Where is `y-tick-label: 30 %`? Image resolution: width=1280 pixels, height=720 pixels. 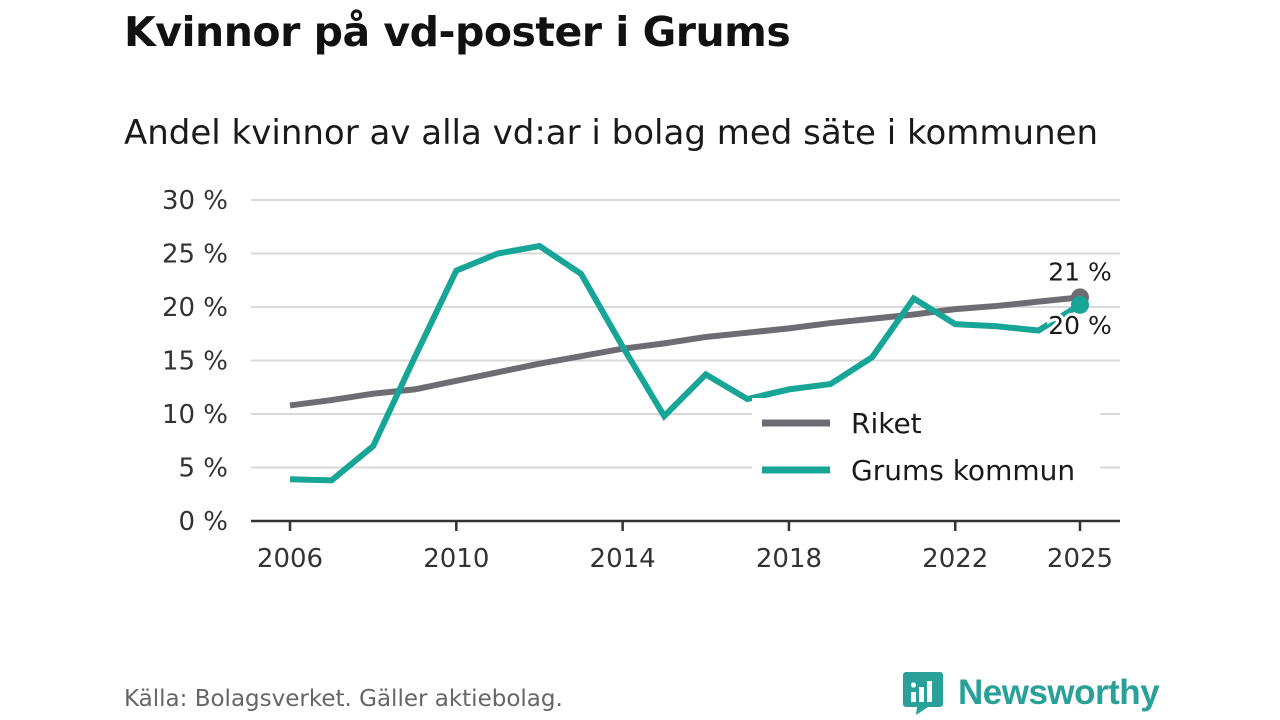
y-tick-label: 30 % is located at coordinates (195, 201).